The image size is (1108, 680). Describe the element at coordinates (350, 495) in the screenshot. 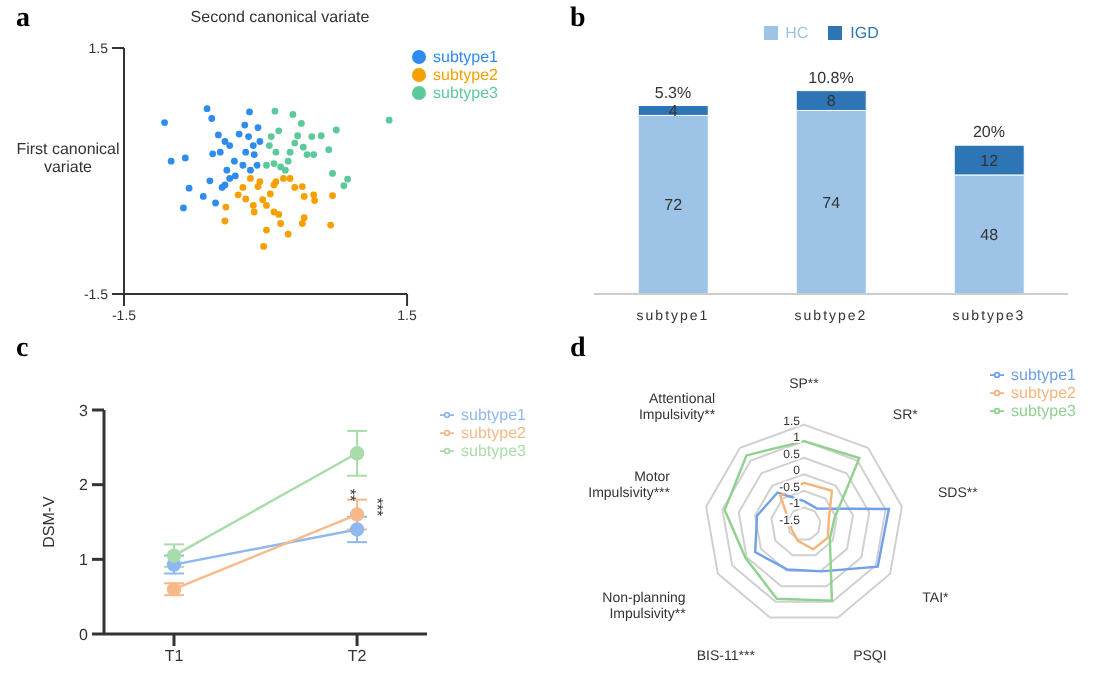

I see `annotation: **` at that location.